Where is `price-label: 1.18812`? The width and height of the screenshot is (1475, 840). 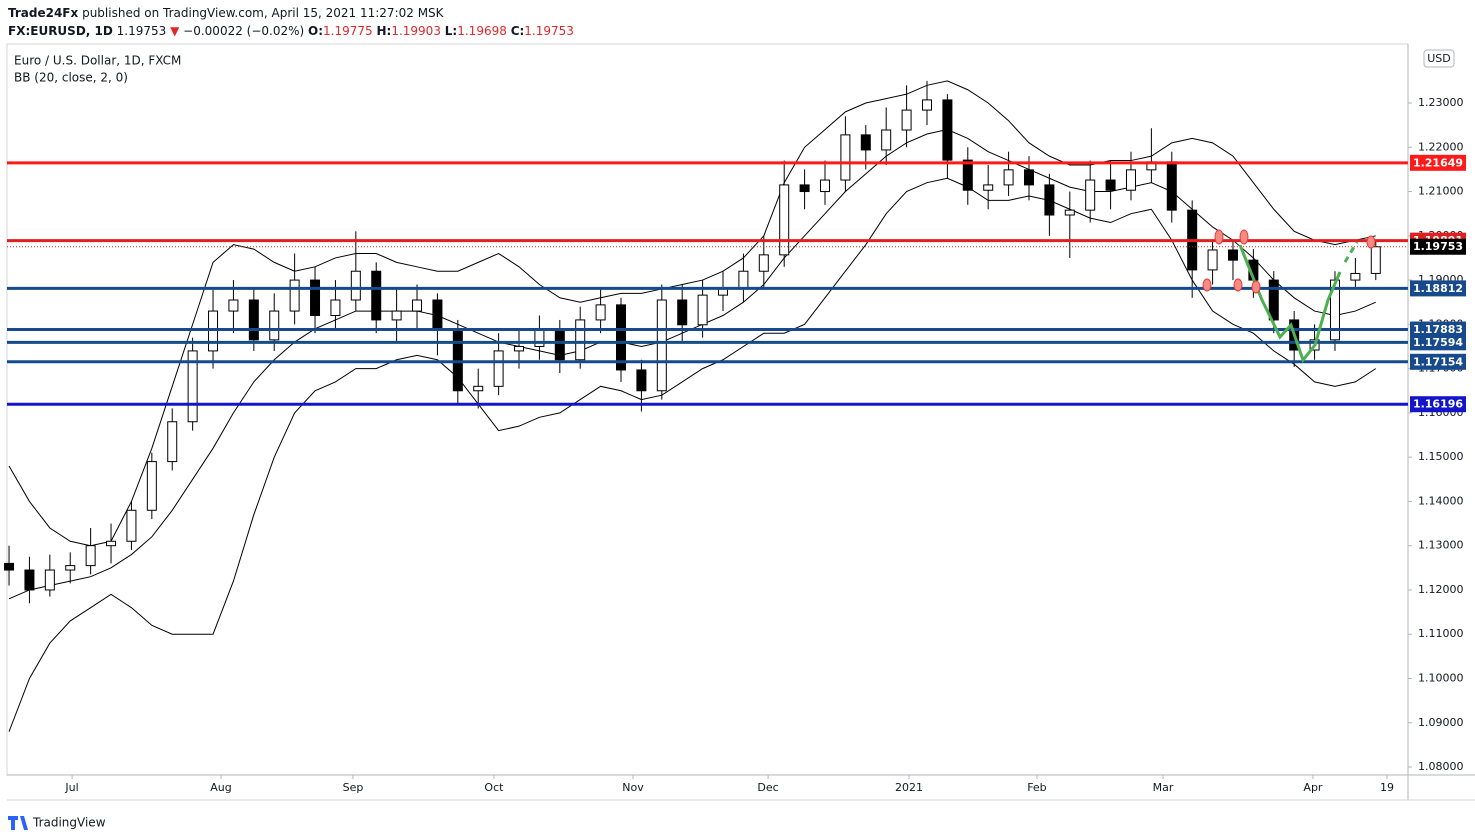 price-label: 1.18812 is located at coordinates (1438, 288).